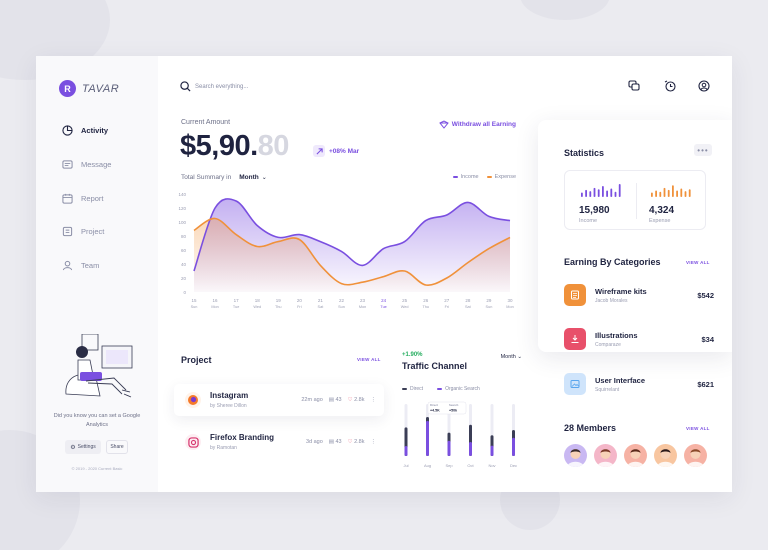  Describe the element at coordinates (590, 428) in the screenshot. I see `members-title: 28 Members` at that location.